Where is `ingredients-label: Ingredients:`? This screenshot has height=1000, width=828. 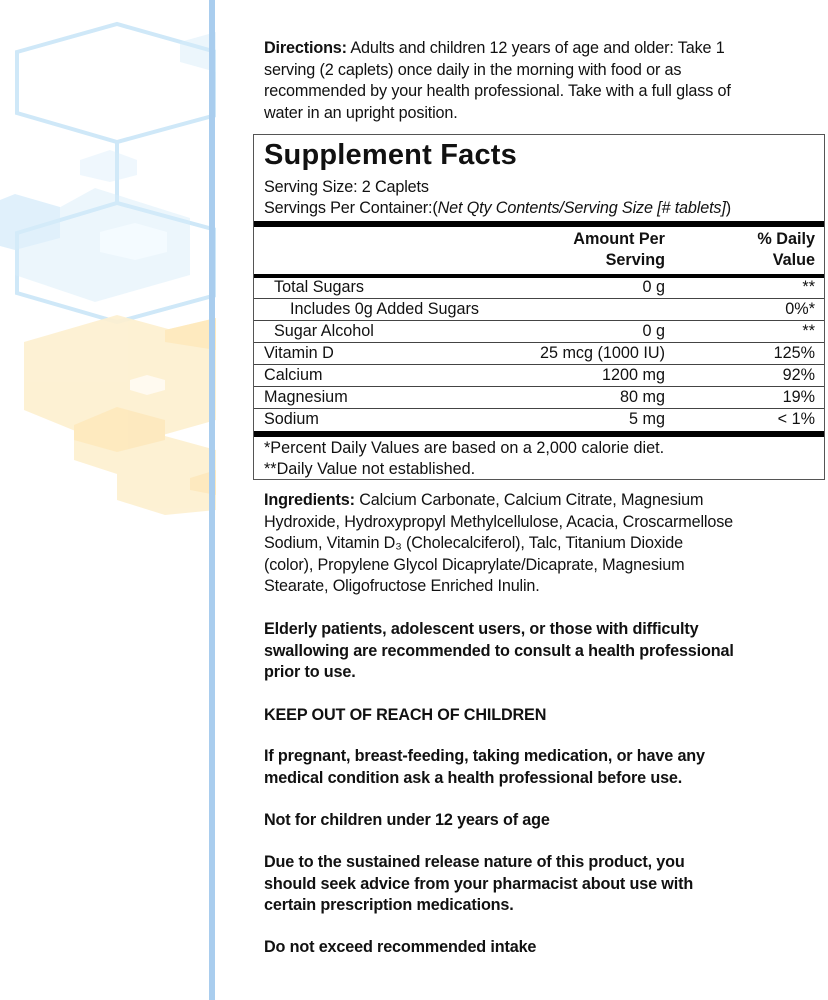
ingredients-label: Ingredients: is located at coordinates (309, 500).